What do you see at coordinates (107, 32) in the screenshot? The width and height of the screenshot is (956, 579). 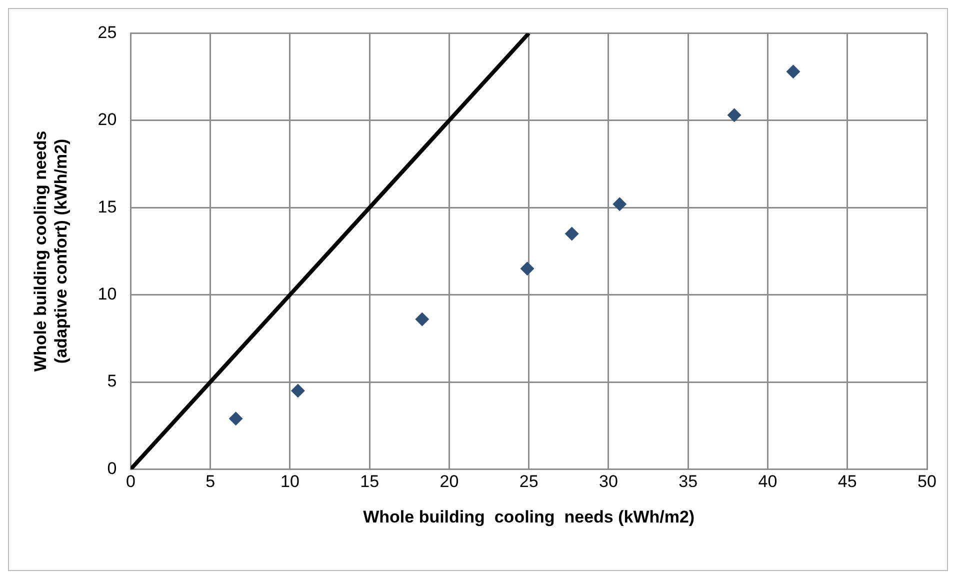 I see `y-tick-label: 25` at bounding box center [107, 32].